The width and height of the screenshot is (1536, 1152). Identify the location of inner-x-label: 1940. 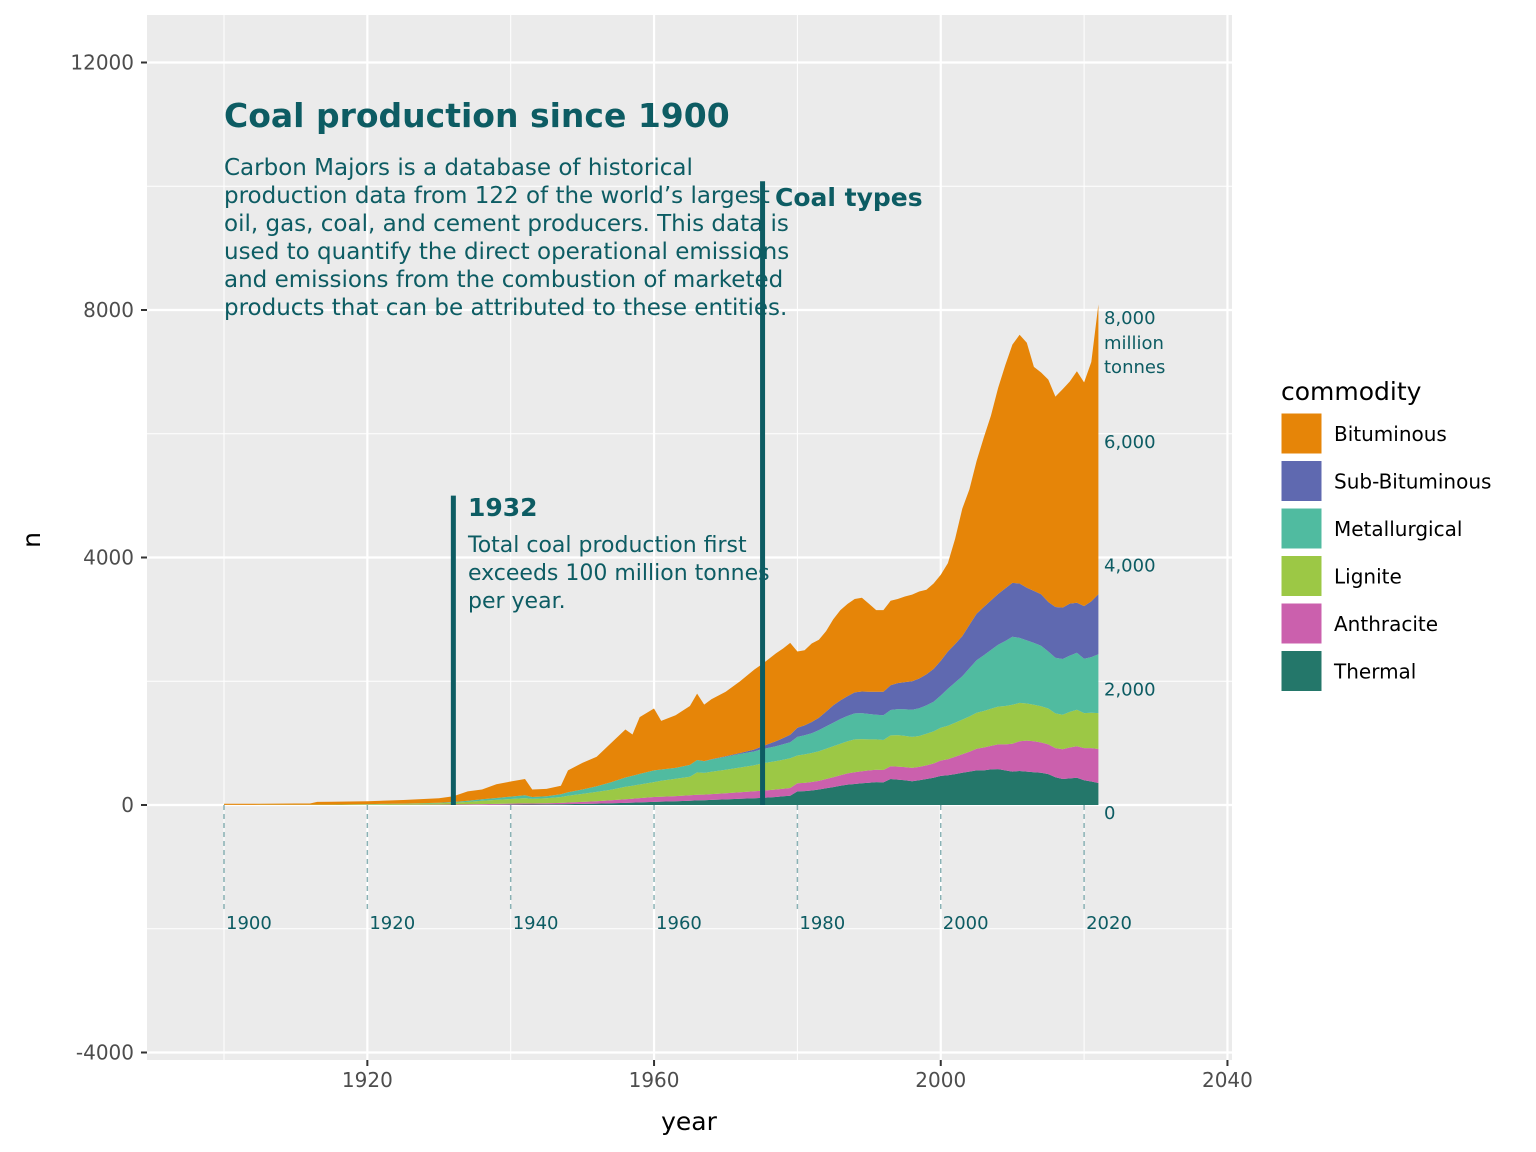
(536, 923).